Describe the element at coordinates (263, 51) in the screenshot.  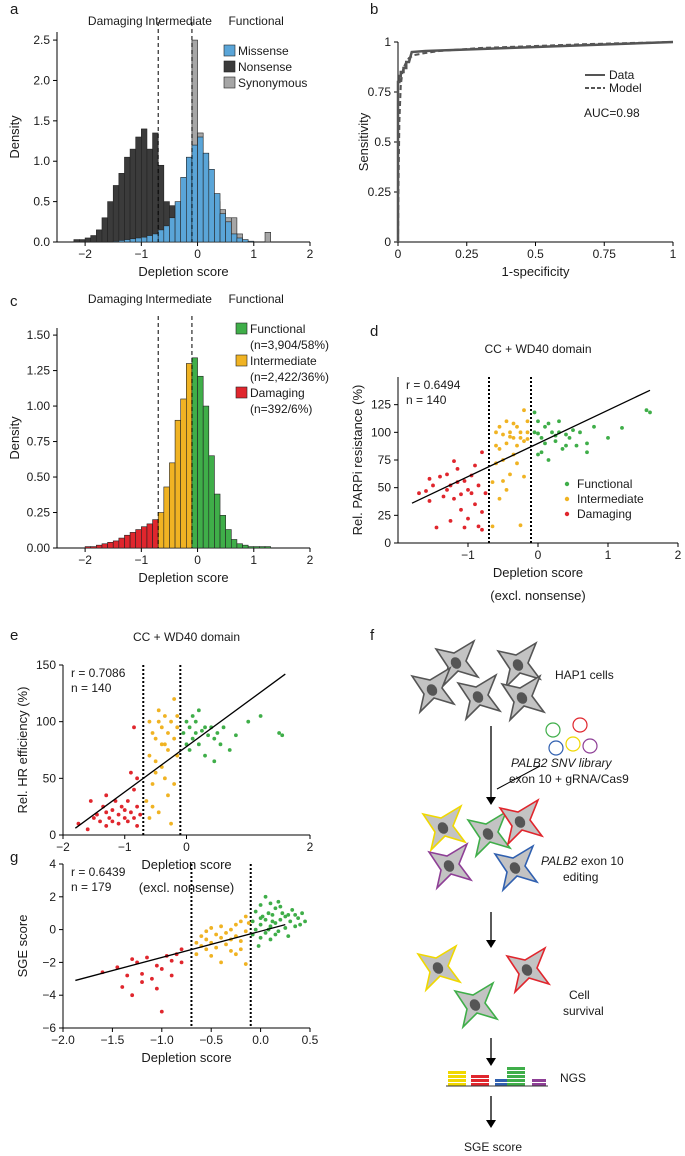
I see `legend-label: Missense` at that location.